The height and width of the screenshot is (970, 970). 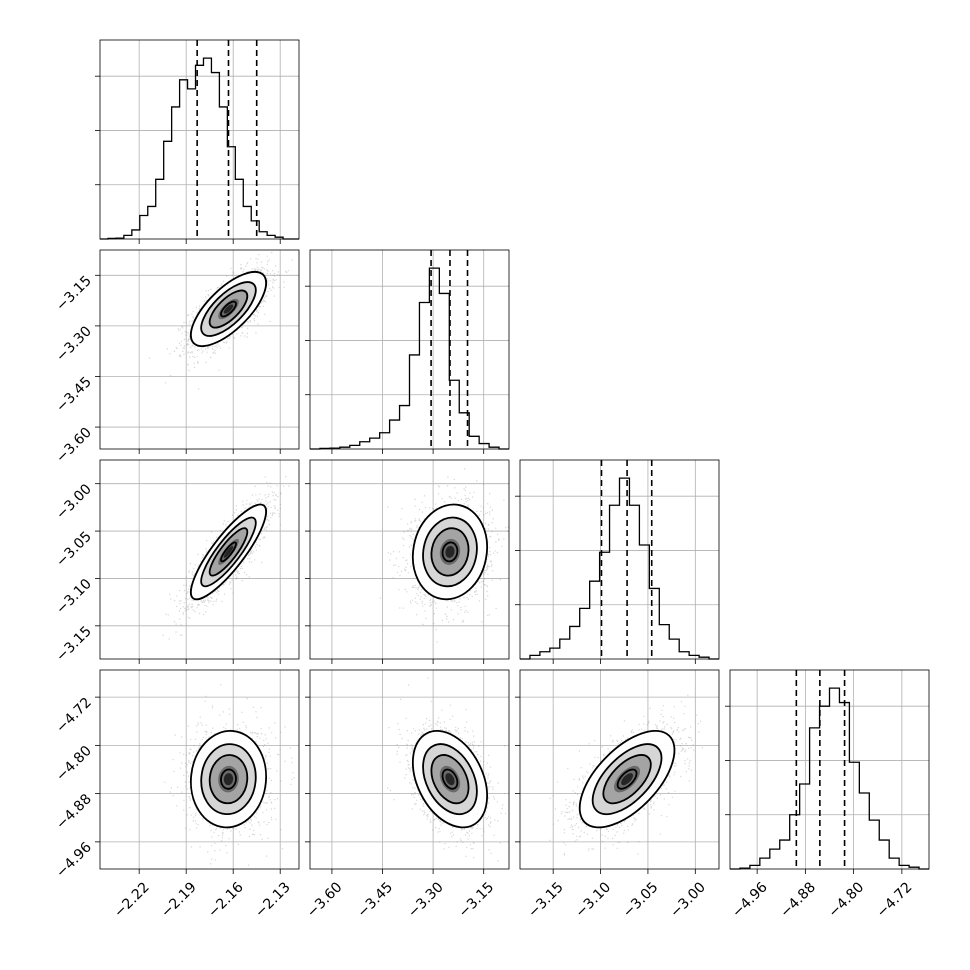 What do you see at coordinates (132, 900) in the screenshot?
I see `xtick-label-0-0: −2.22` at bounding box center [132, 900].